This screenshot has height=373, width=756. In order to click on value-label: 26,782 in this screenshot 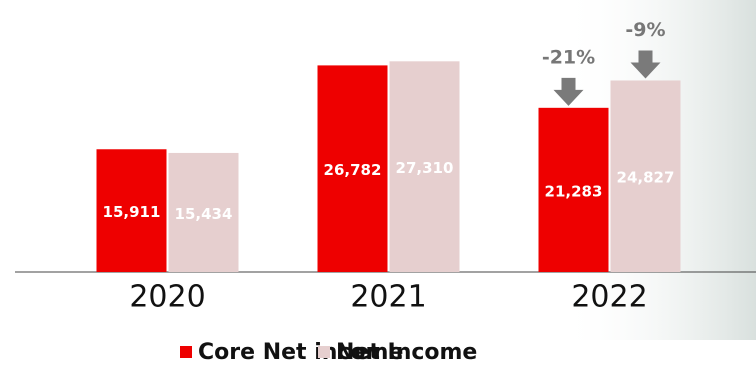, I will do `click(353, 170)`.